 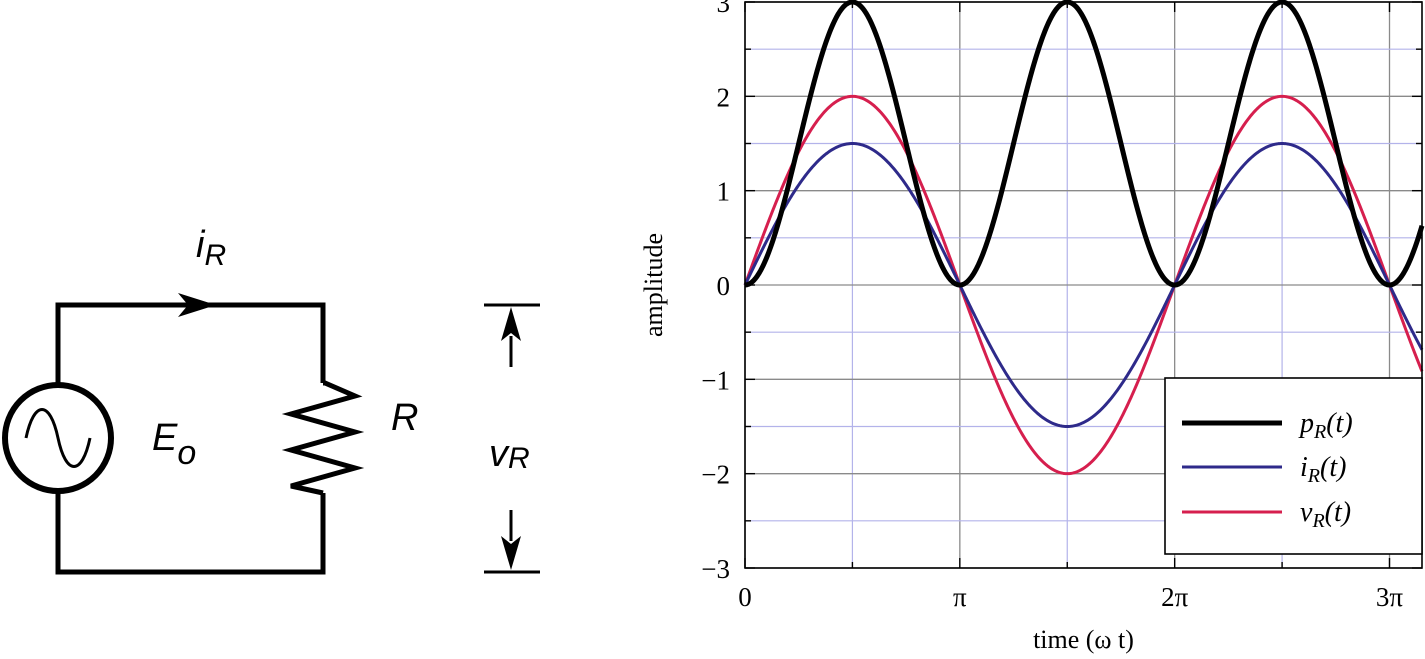 I want to click on legend-label: iR(t), so click(x=1323, y=469).